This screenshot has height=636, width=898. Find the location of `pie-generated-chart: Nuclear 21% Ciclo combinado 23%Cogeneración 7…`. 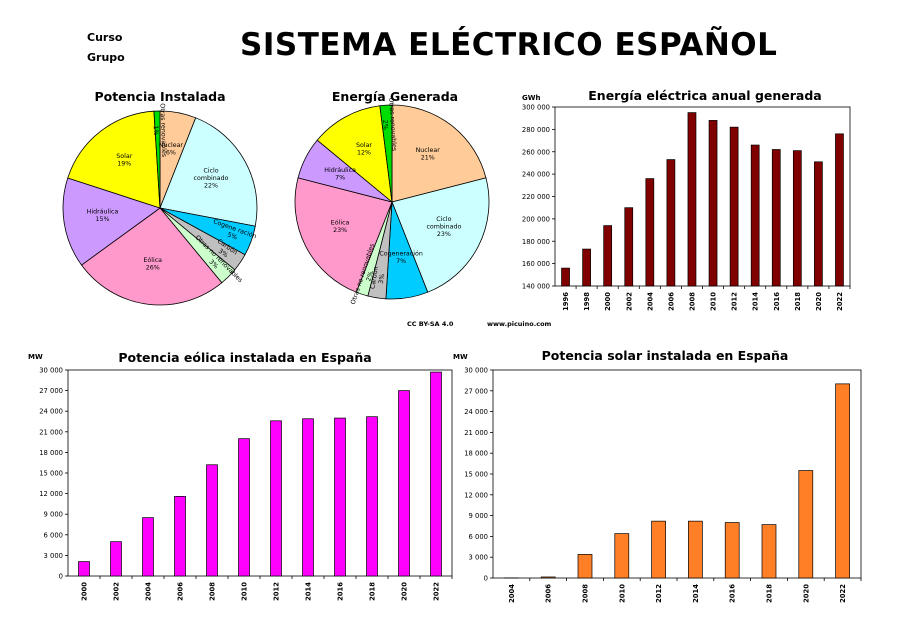

pie-generated-chart: Nuclear 21% Ciclo combinado 23%Cogeneración 7… is located at coordinates (392, 201).